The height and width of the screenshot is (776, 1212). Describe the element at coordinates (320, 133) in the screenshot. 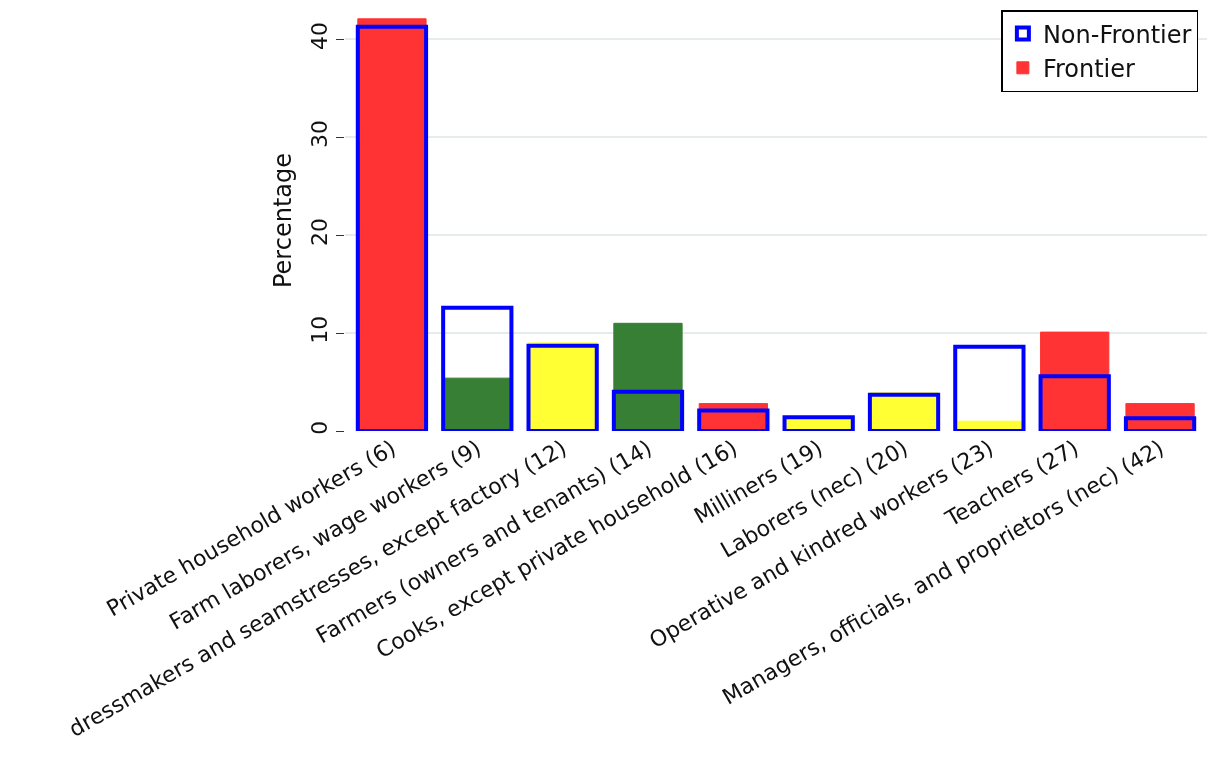

I see `y-tick-label: 30` at that location.